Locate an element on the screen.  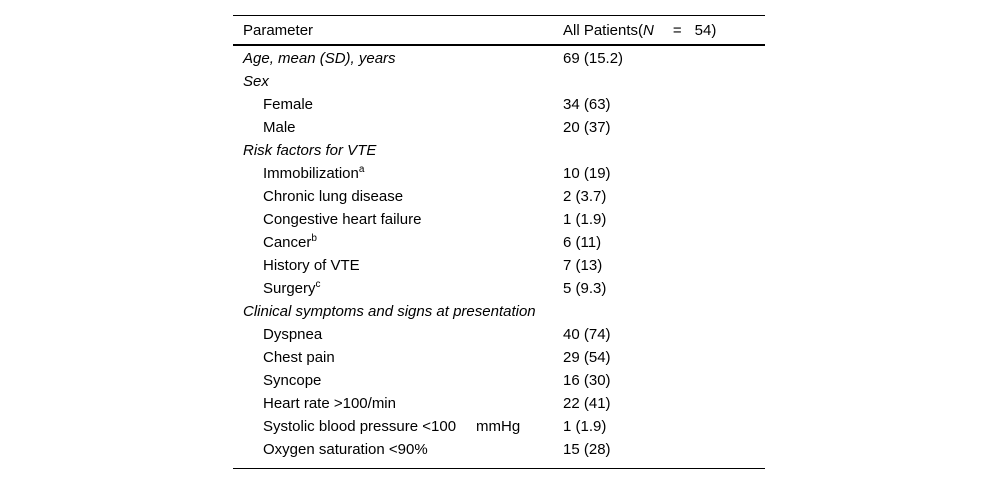
table-row: History of VTE 7 (13) is located at coordinates (499, 265).